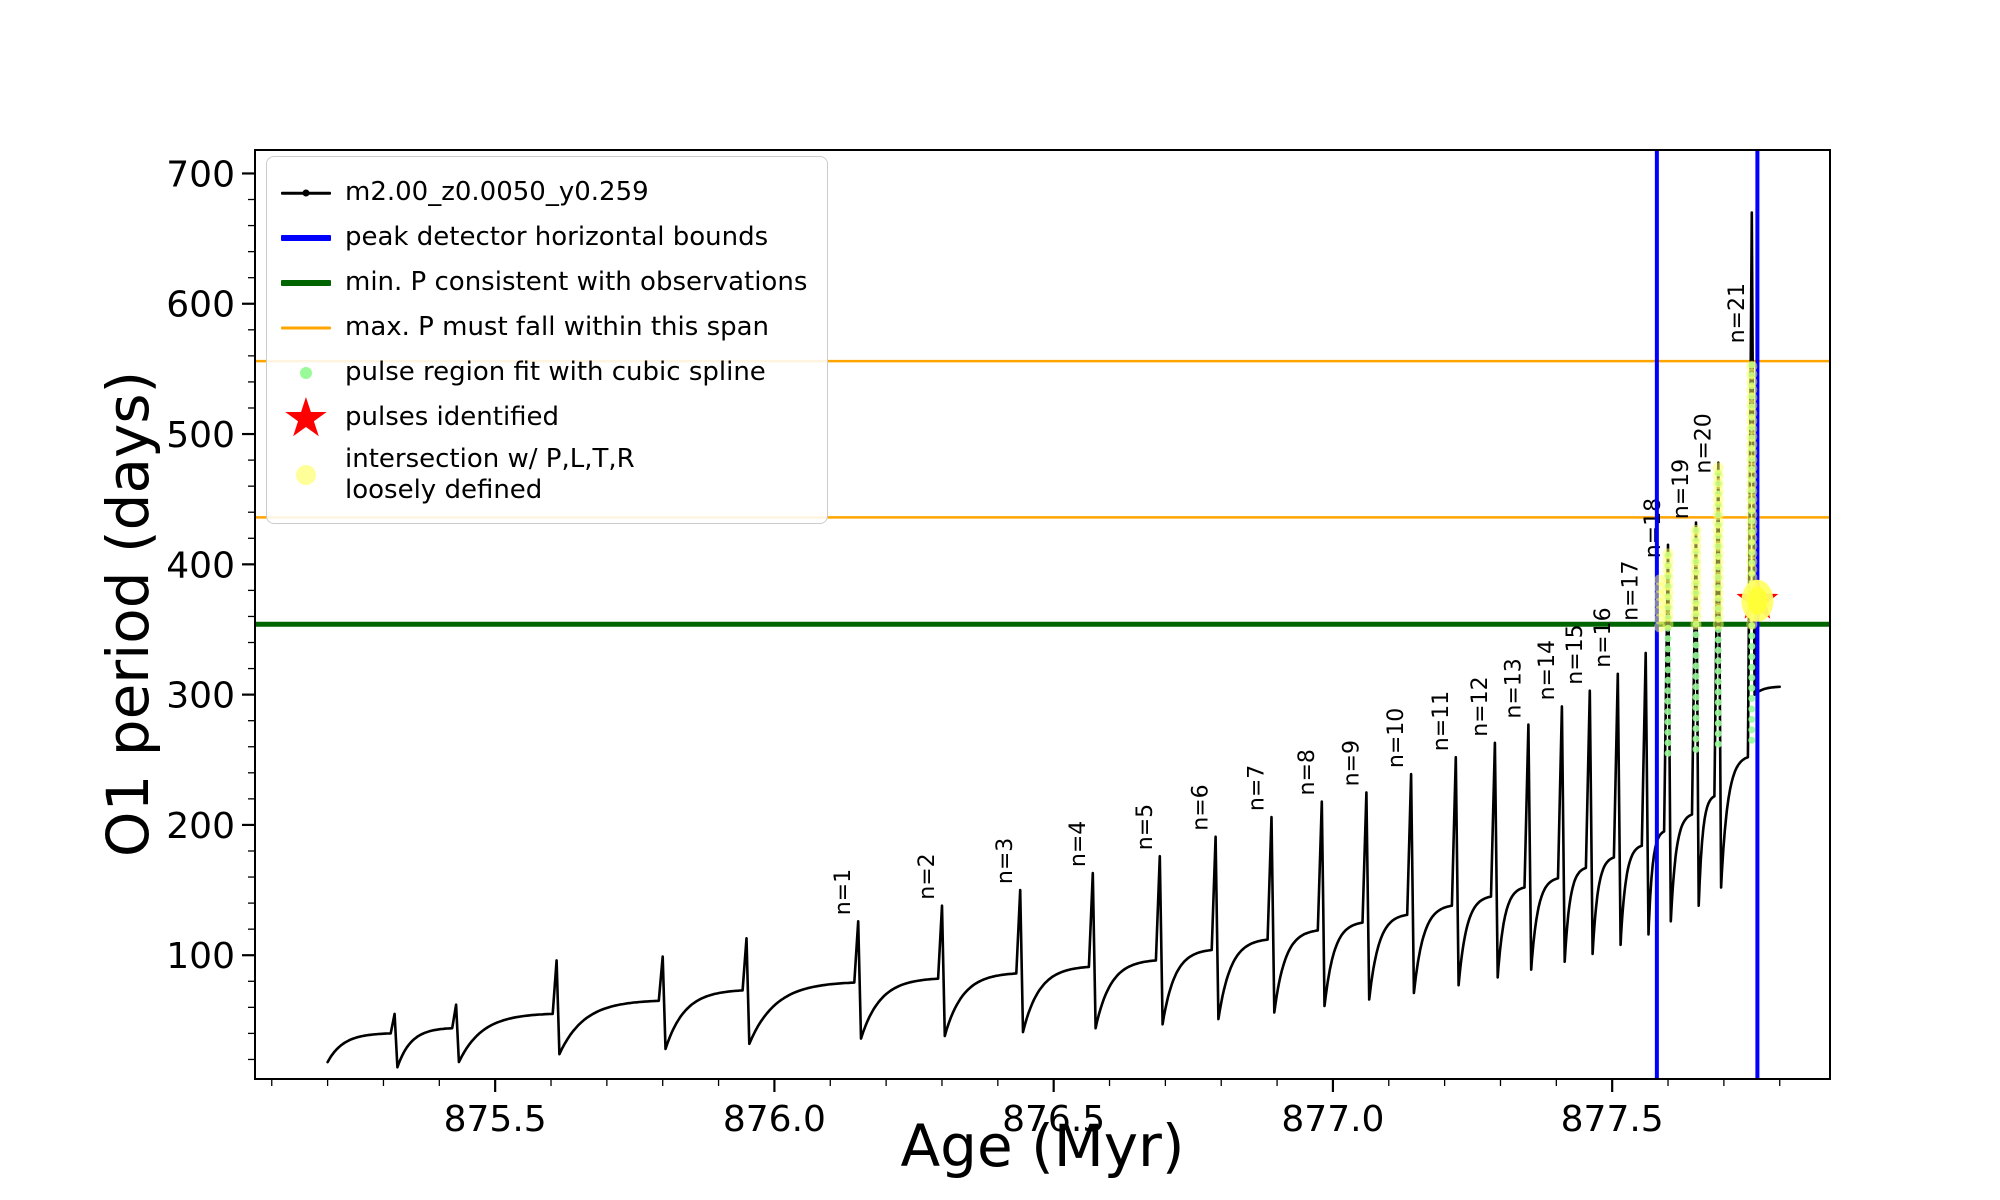 The width and height of the screenshot is (2000, 1200). I want to click on legend-item: m2.00_z0.0050_y0.259, so click(543, 193).